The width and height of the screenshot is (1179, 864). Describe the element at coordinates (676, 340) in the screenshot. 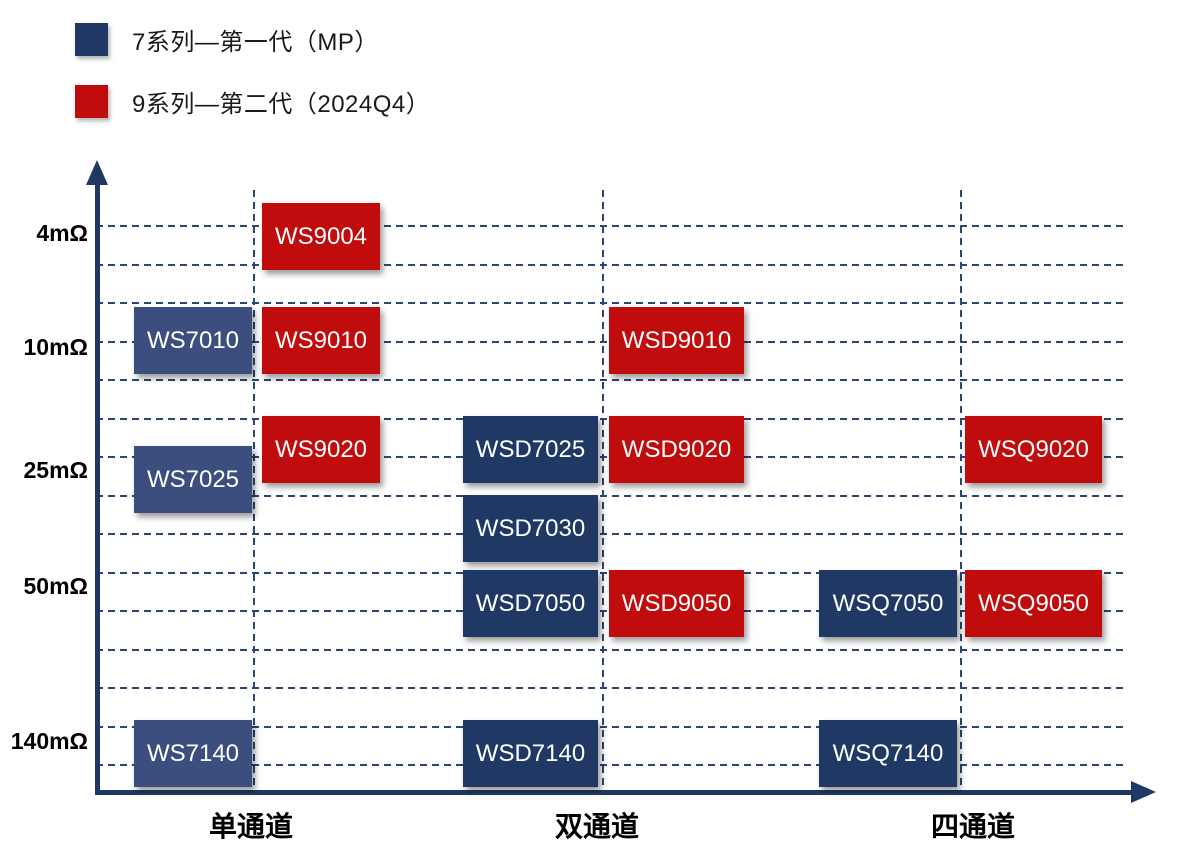

I see `product-box-wsd9010: WSD9010` at that location.